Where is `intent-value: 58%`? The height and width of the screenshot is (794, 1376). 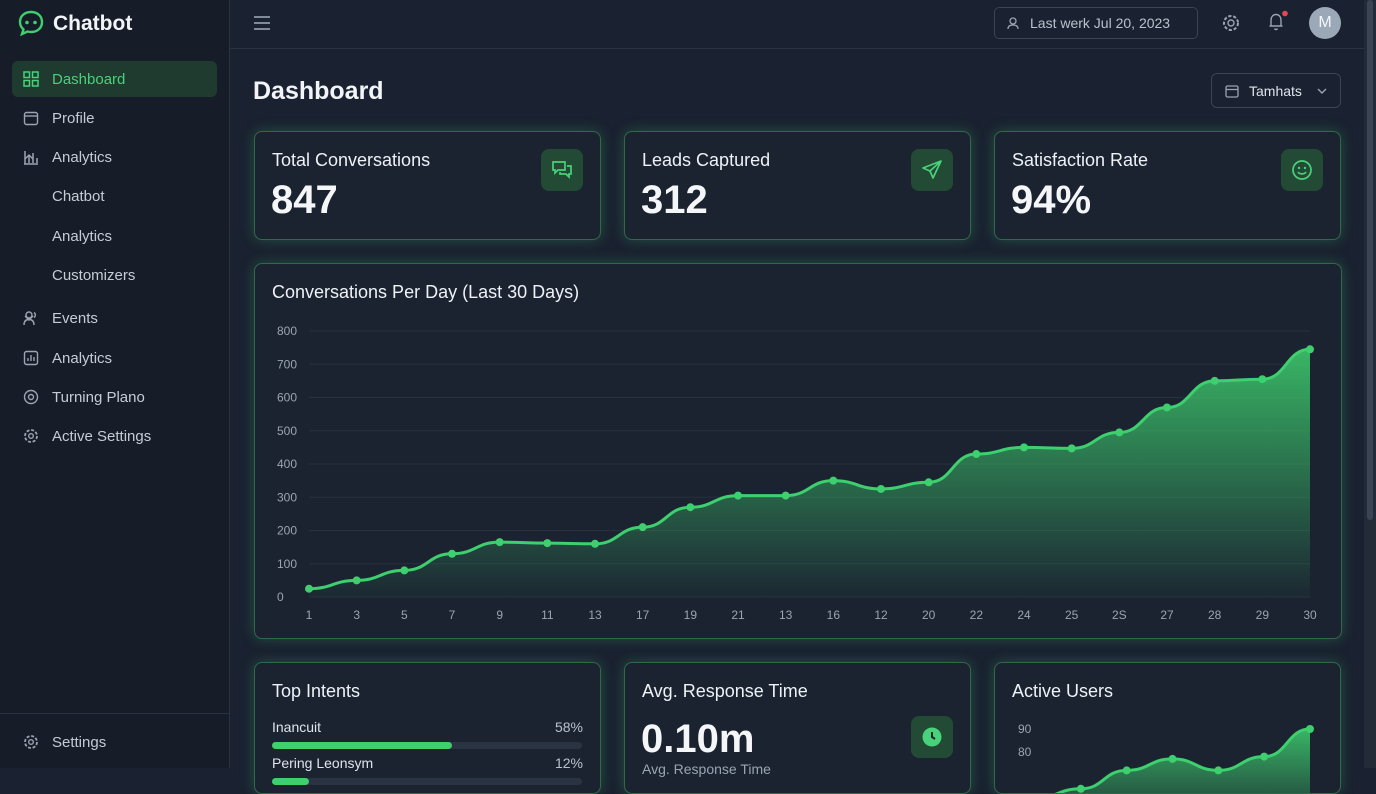 intent-value: 58% is located at coordinates (568, 727).